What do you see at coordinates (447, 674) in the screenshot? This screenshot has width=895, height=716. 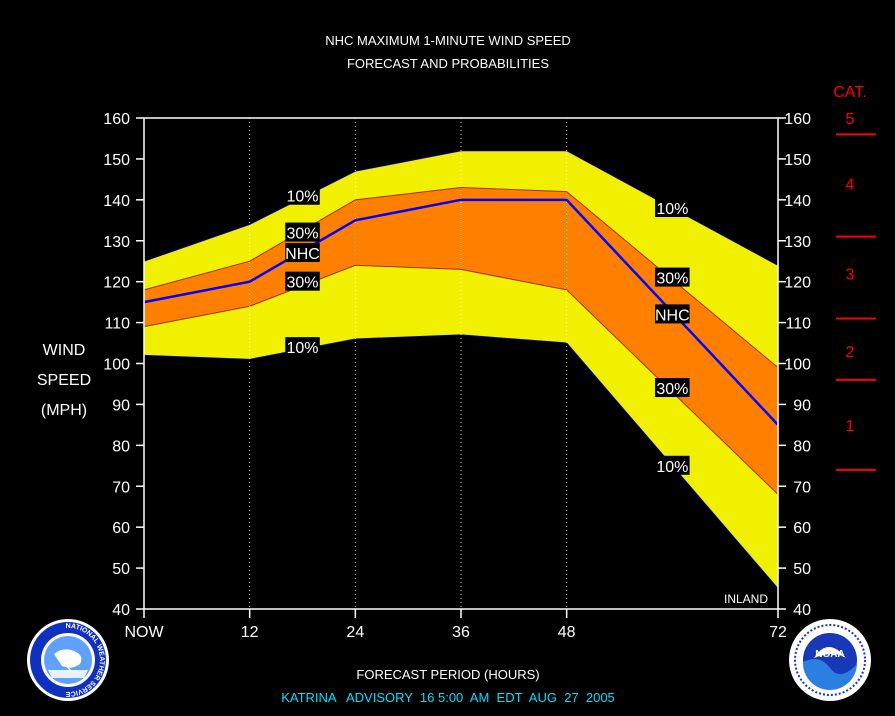 I see `x-axis-label: FORECAST PERIOD (HOURS)` at bounding box center [447, 674].